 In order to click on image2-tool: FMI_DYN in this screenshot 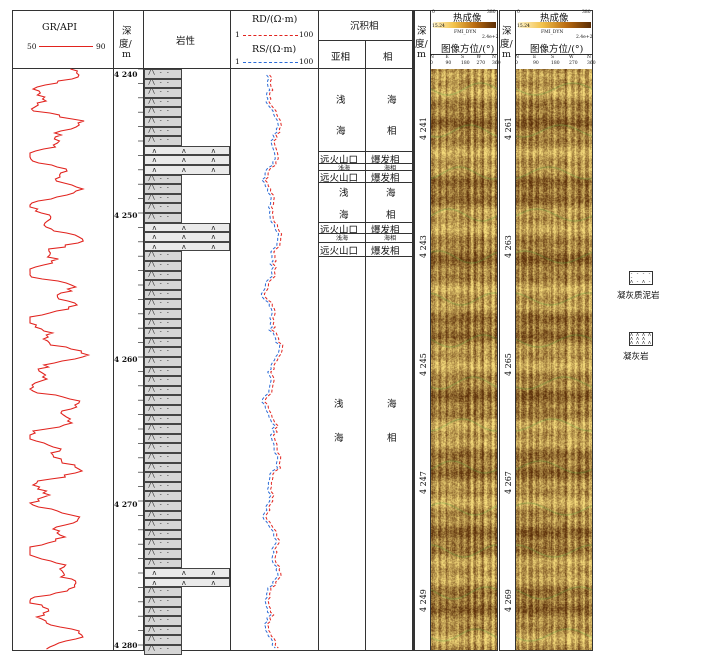, I will do `click(552, 32)`.